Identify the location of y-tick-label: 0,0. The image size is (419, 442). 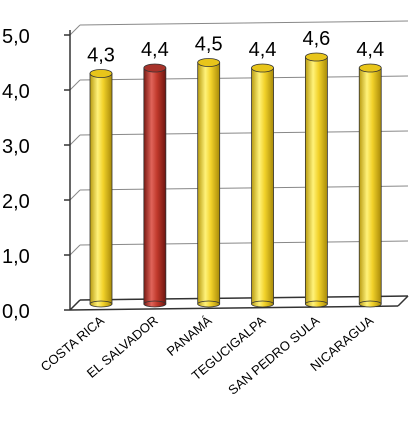
(16, 312).